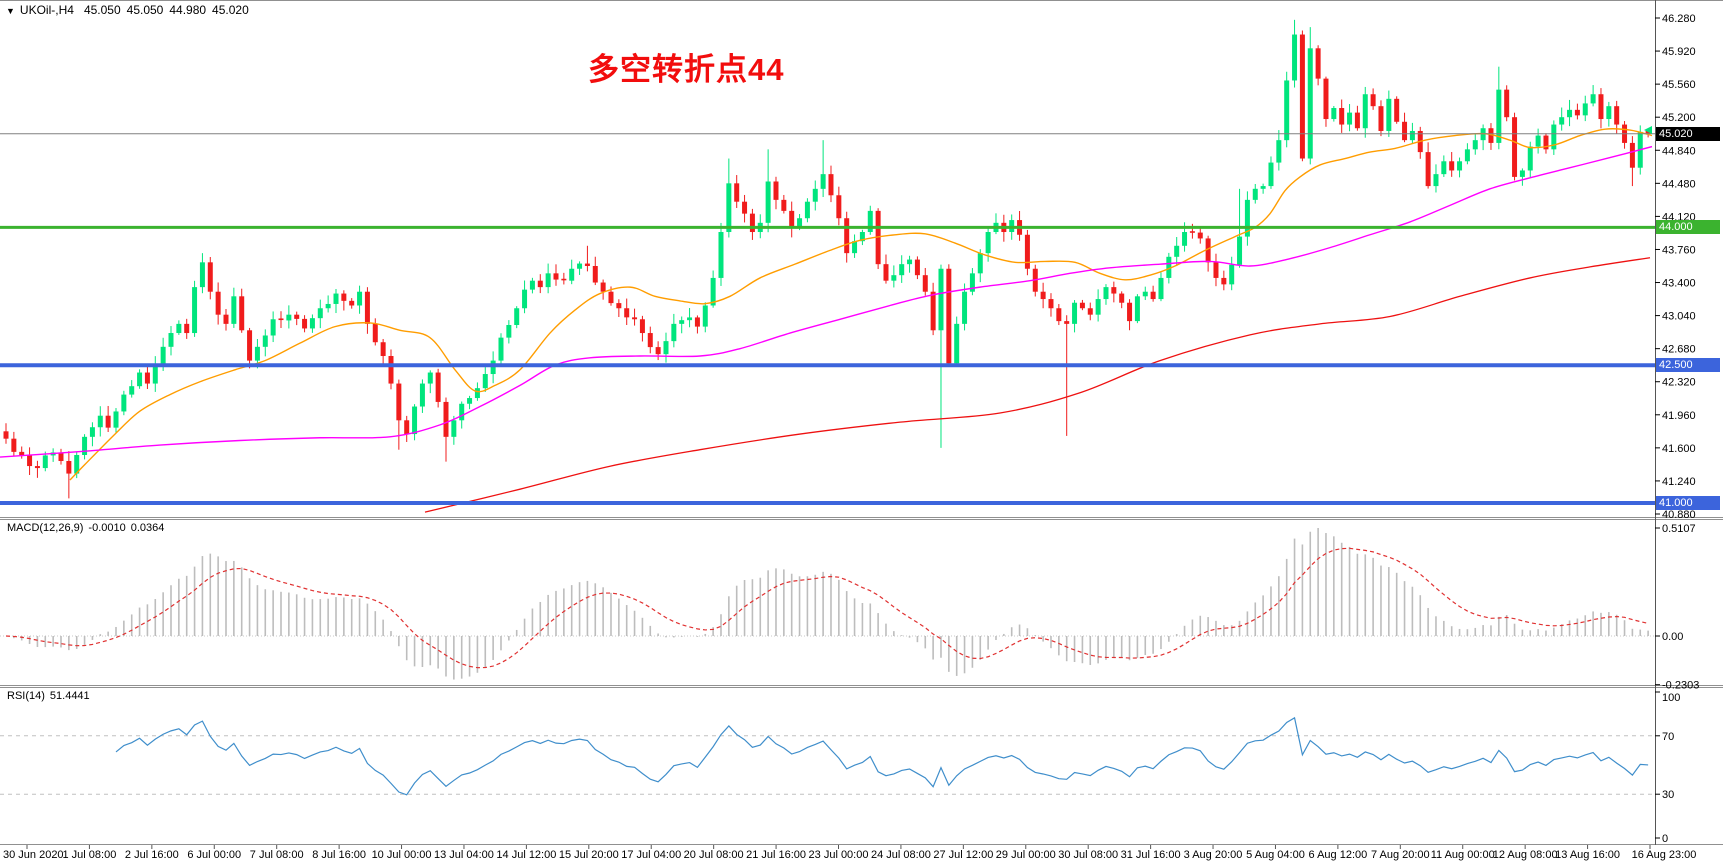  Describe the element at coordinates (147, 528) in the screenshot. I see `macd-signal-value: 0.0364` at that location.